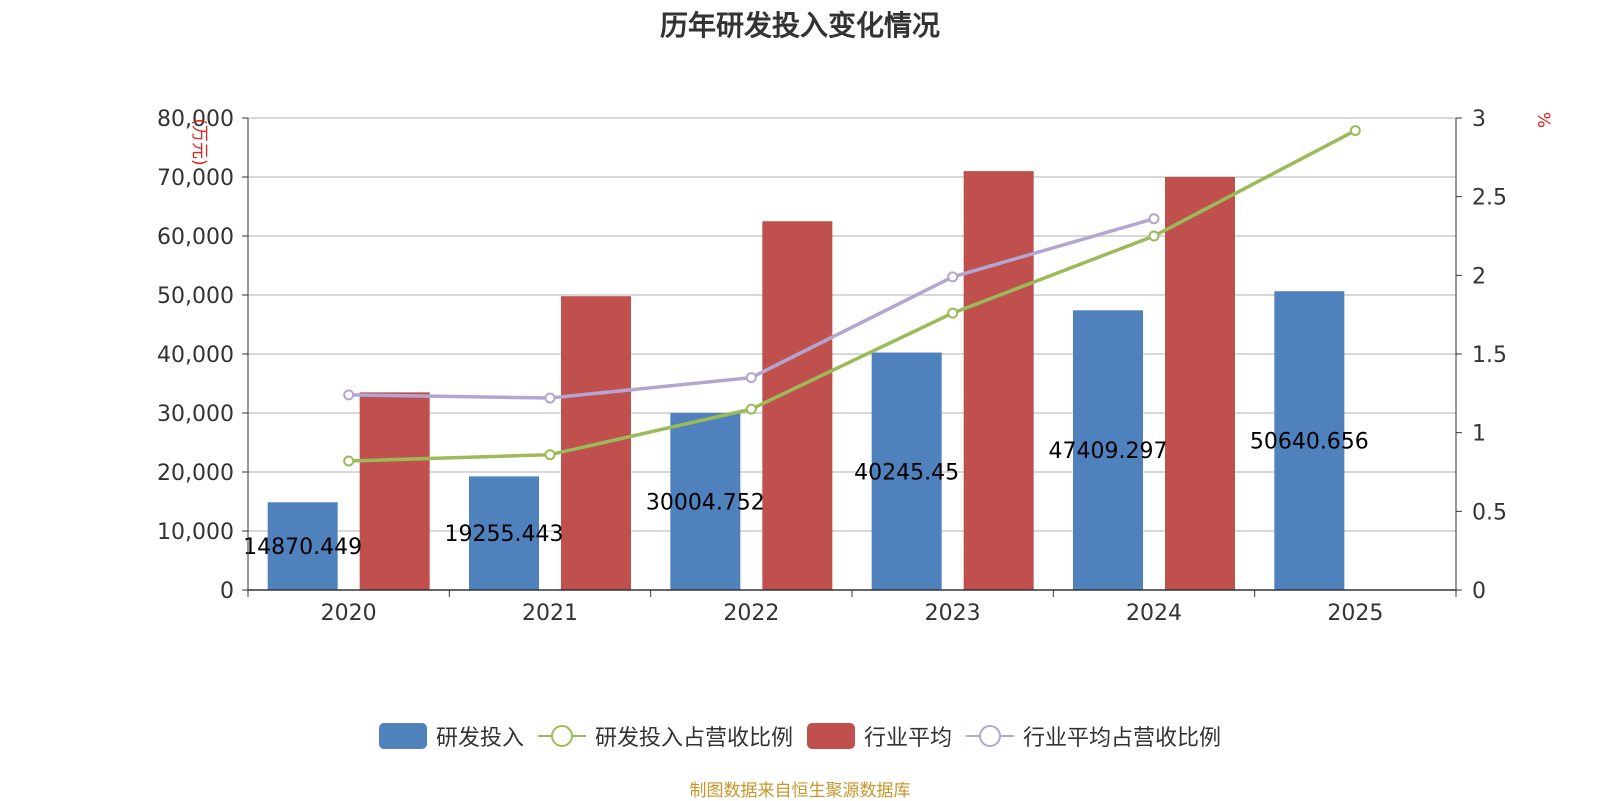  Describe the element at coordinates (349, 613) in the screenshot. I see `x-tick-label: 2020` at that location.